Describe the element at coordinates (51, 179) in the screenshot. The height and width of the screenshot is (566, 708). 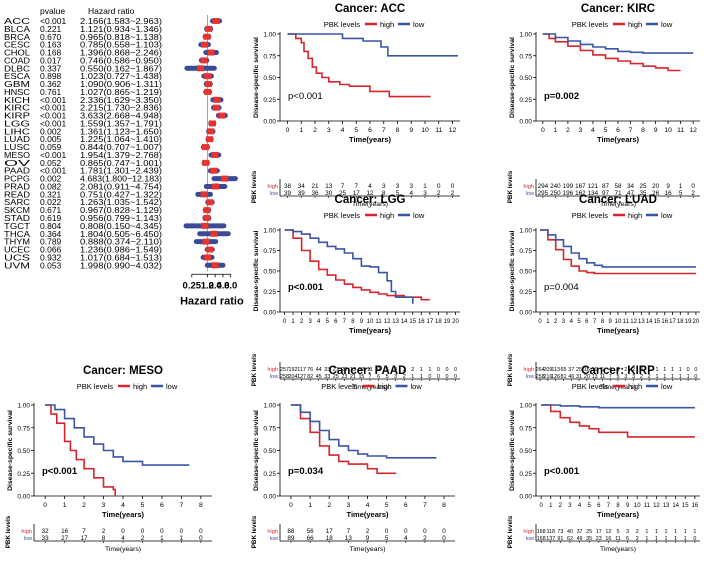
I see `forest-pvalue: 0.002` at that location.